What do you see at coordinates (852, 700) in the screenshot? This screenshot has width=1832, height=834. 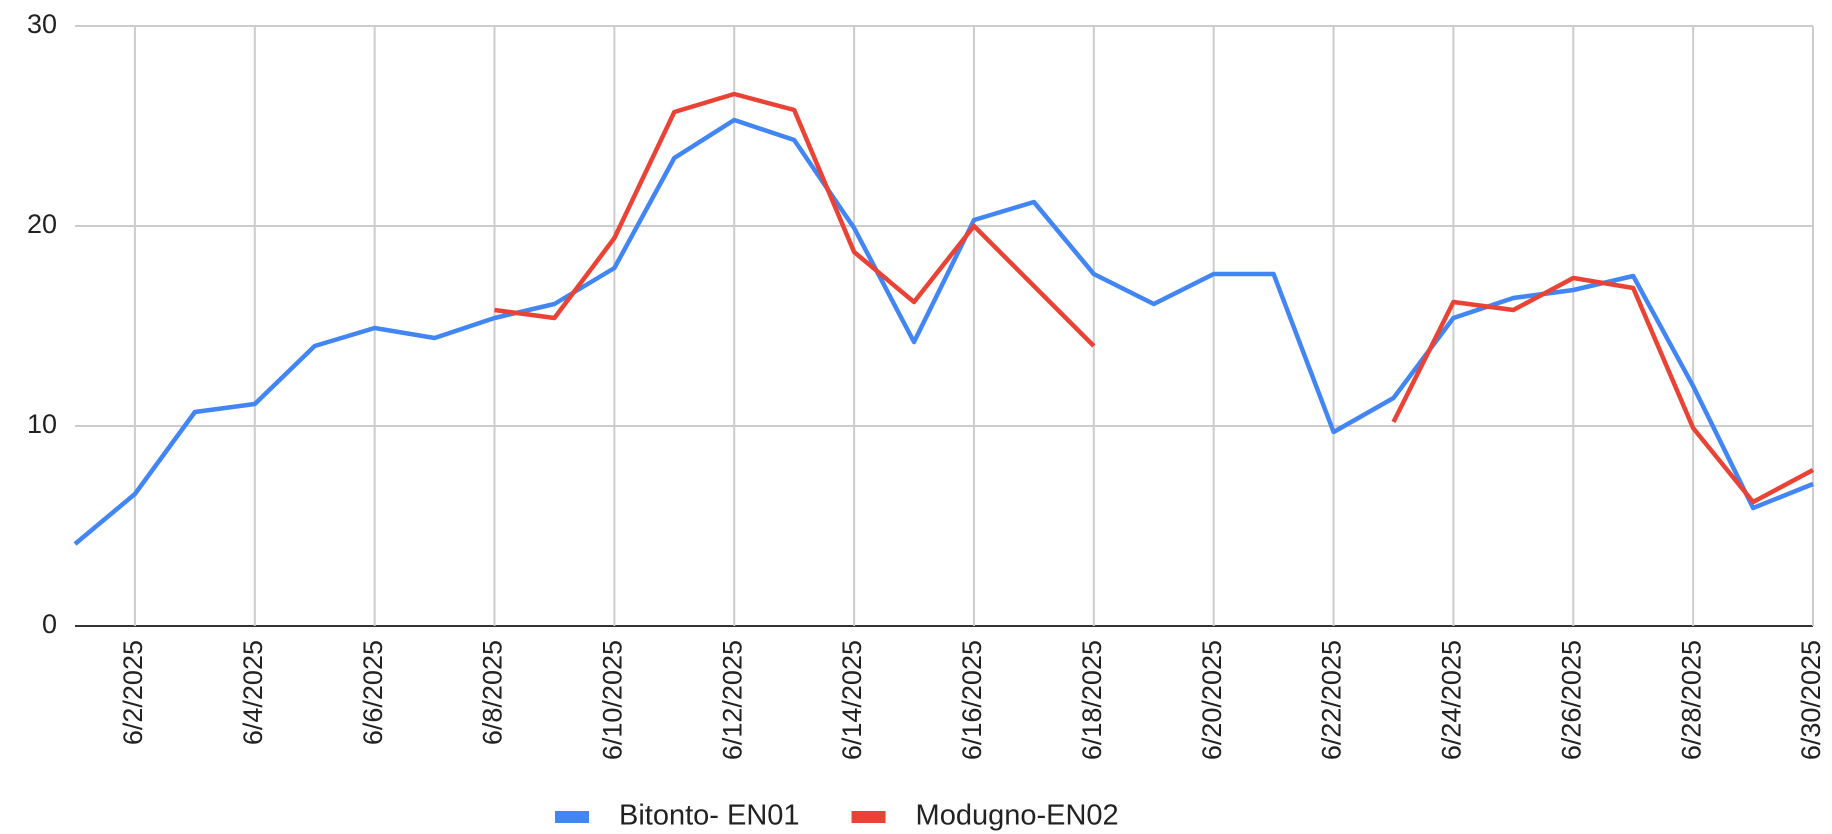 I see `x-tick-label: 6/14/2025` at bounding box center [852, 700].